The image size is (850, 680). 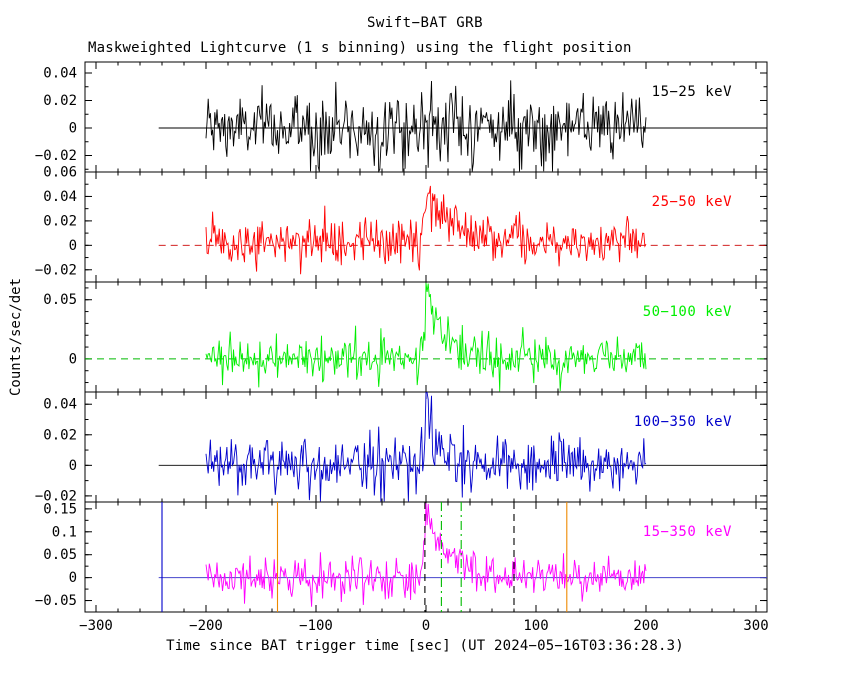 What do you see at coordinates (755, 626) in the screenshot?
I see `x-tick-label: 300` at bounding box center [755, 626].